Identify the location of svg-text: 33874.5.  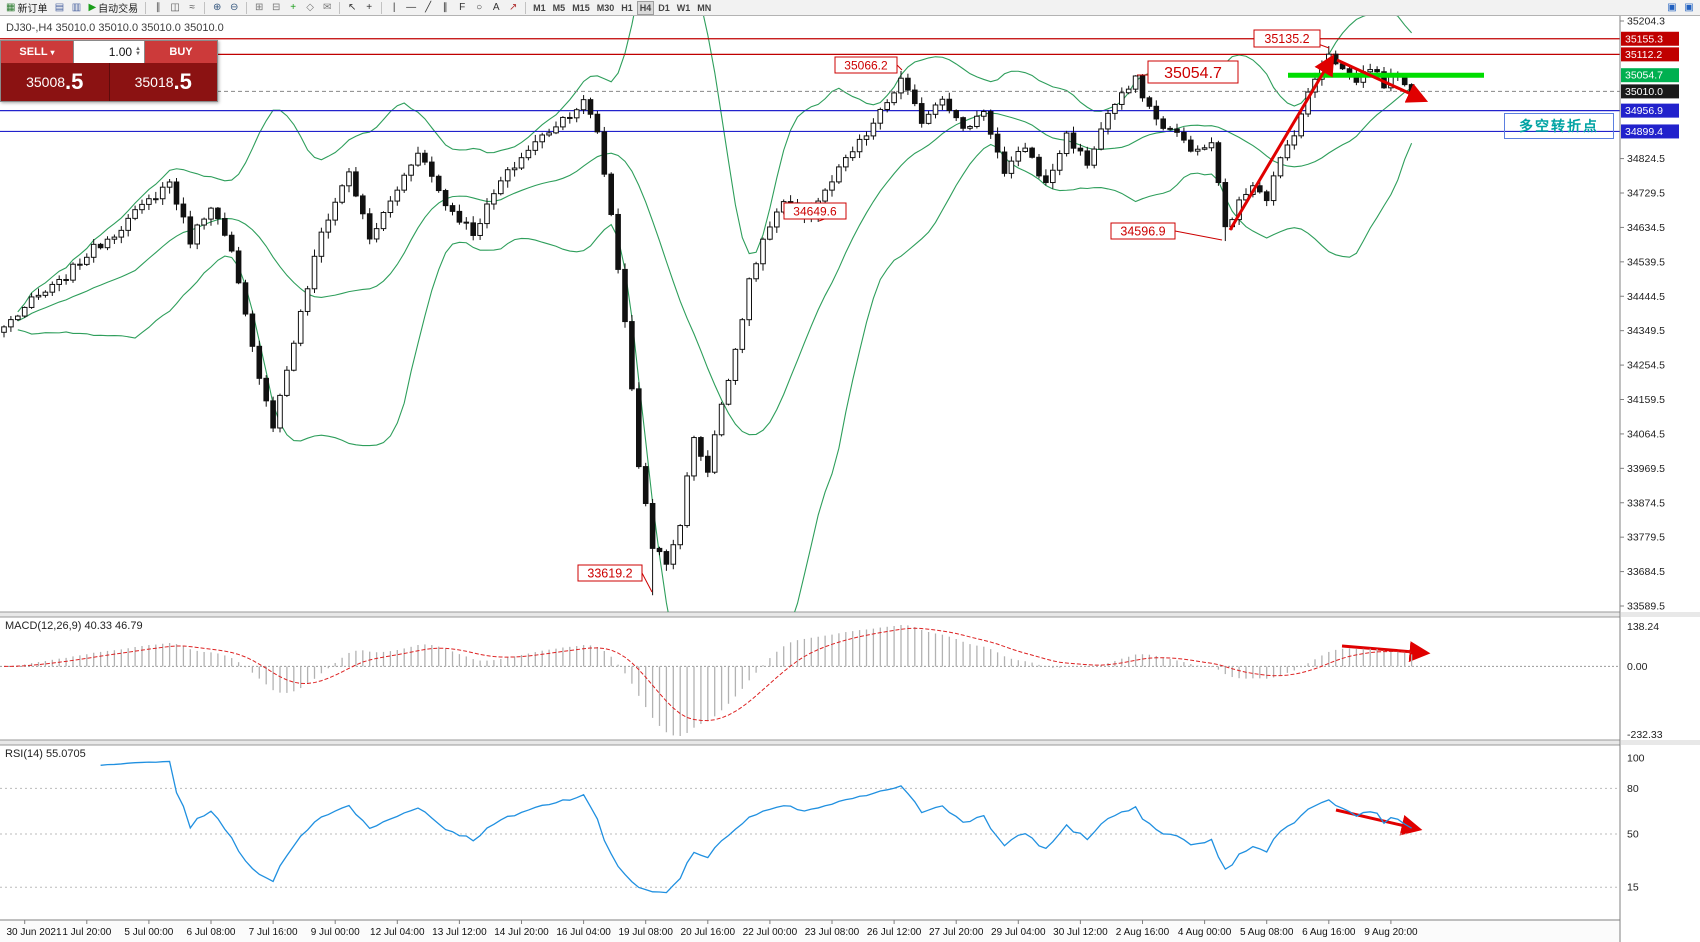
(1646, 503).